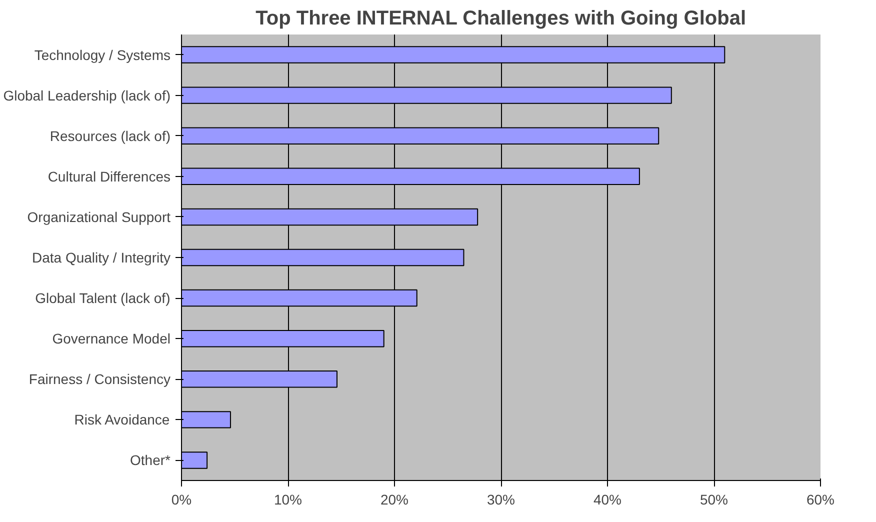 The height and width of the screenshot is (522, 876). What do you see at coordinates (87, 95) in the screenshot?
I see `y-tick-label: Global Leadership (lack of)` at bounding box center [87, 95].